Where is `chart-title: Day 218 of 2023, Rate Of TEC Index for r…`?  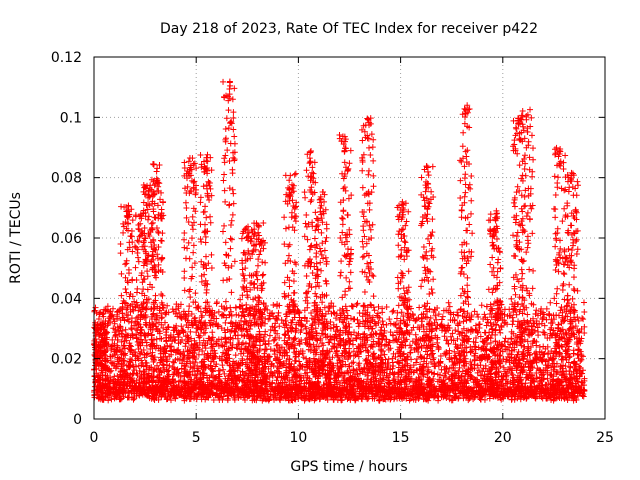
chart-title: Day 218 of 2023, Rate Of TEC Index for r… is located at coordinates (349, 29).